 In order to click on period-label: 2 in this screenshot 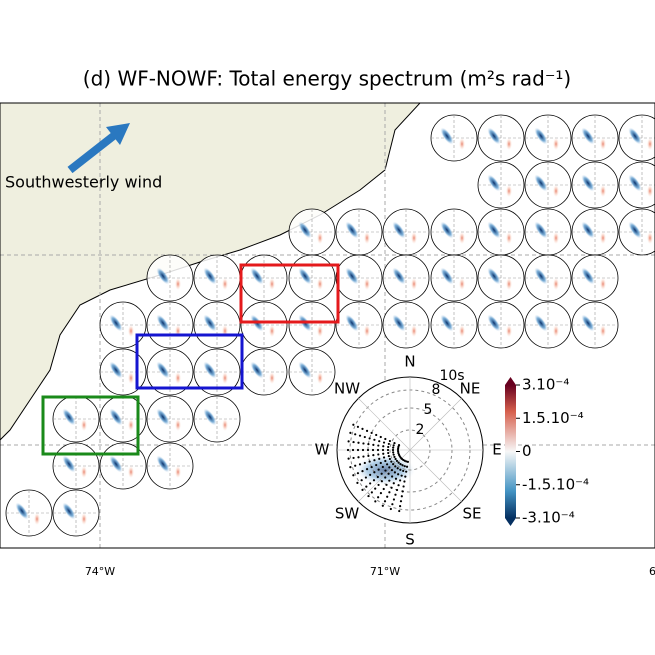, I will do `click(420, 430)`.